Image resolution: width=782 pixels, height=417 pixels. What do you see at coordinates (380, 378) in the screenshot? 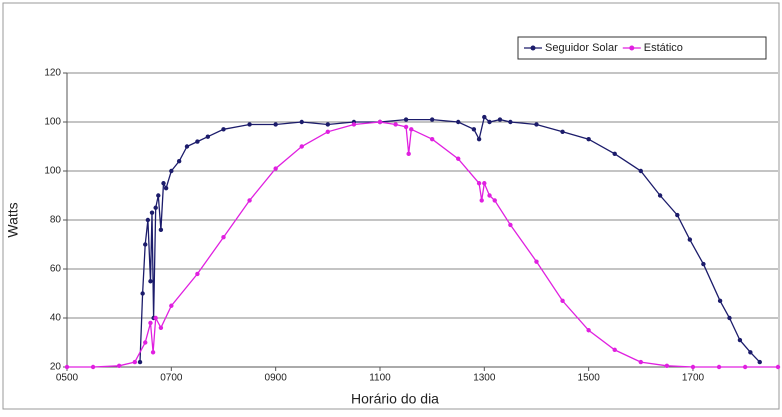
I see `x-tick-label: 1100` at bounding box center [380, 378].